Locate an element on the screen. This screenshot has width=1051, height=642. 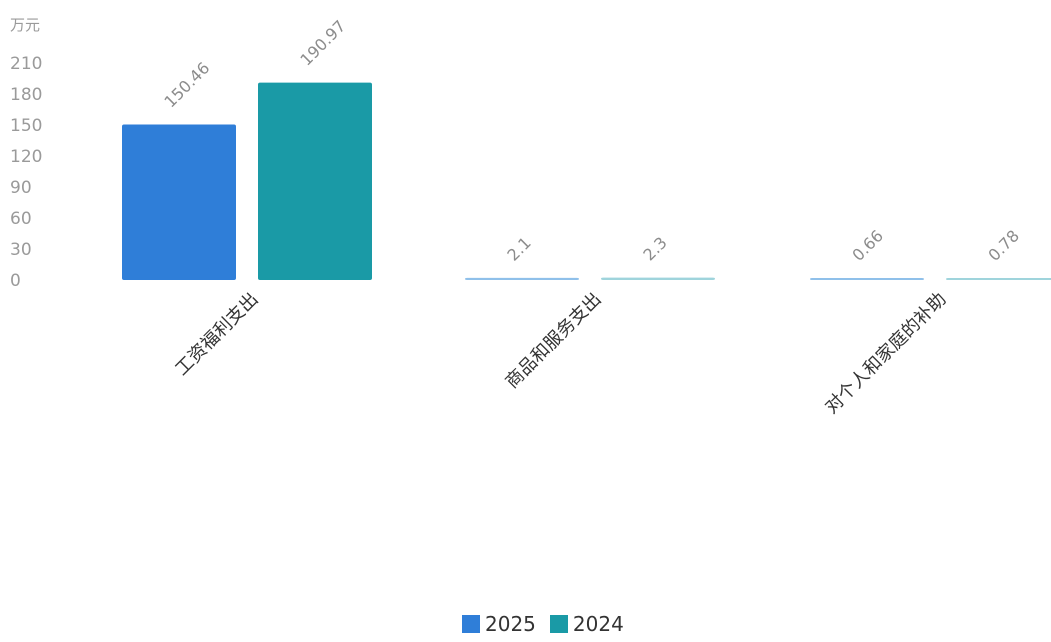
data-label-2025-1: 2.1 is located at coordinates (518, 248).